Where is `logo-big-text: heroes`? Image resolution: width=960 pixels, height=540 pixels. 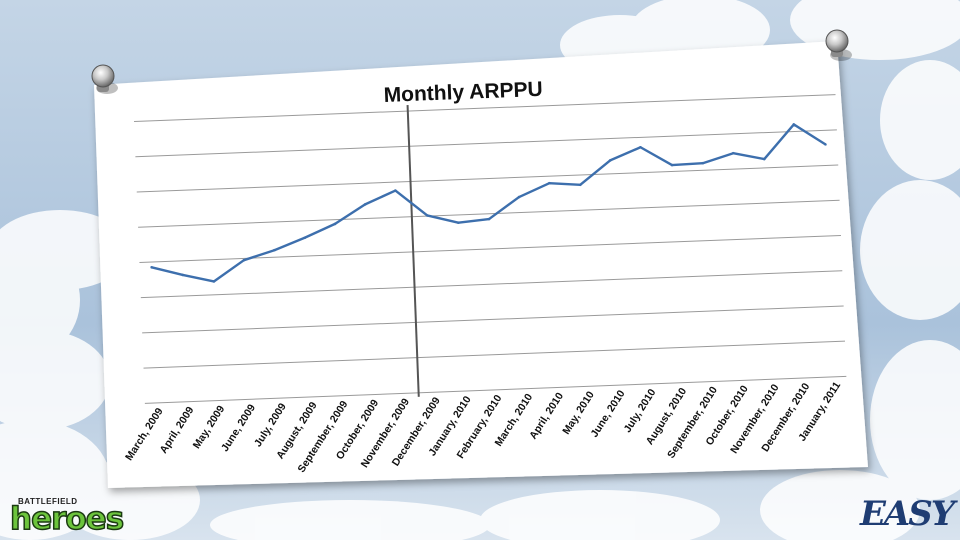 logo-big-text: heroes is located at coordinates (67, 519).